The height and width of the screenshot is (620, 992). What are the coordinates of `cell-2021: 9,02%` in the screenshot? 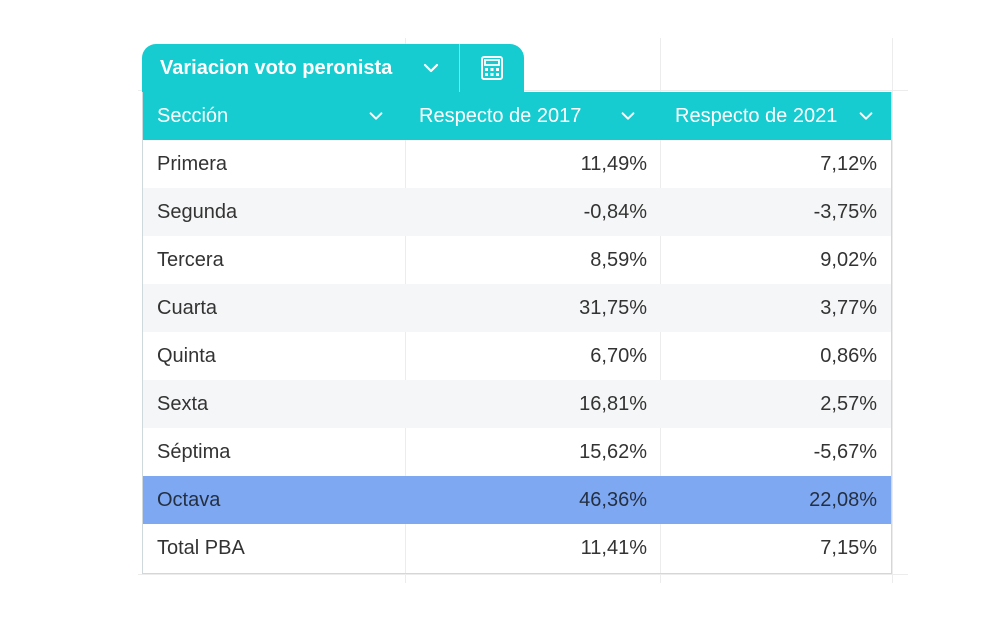 It's located at (848, 259).